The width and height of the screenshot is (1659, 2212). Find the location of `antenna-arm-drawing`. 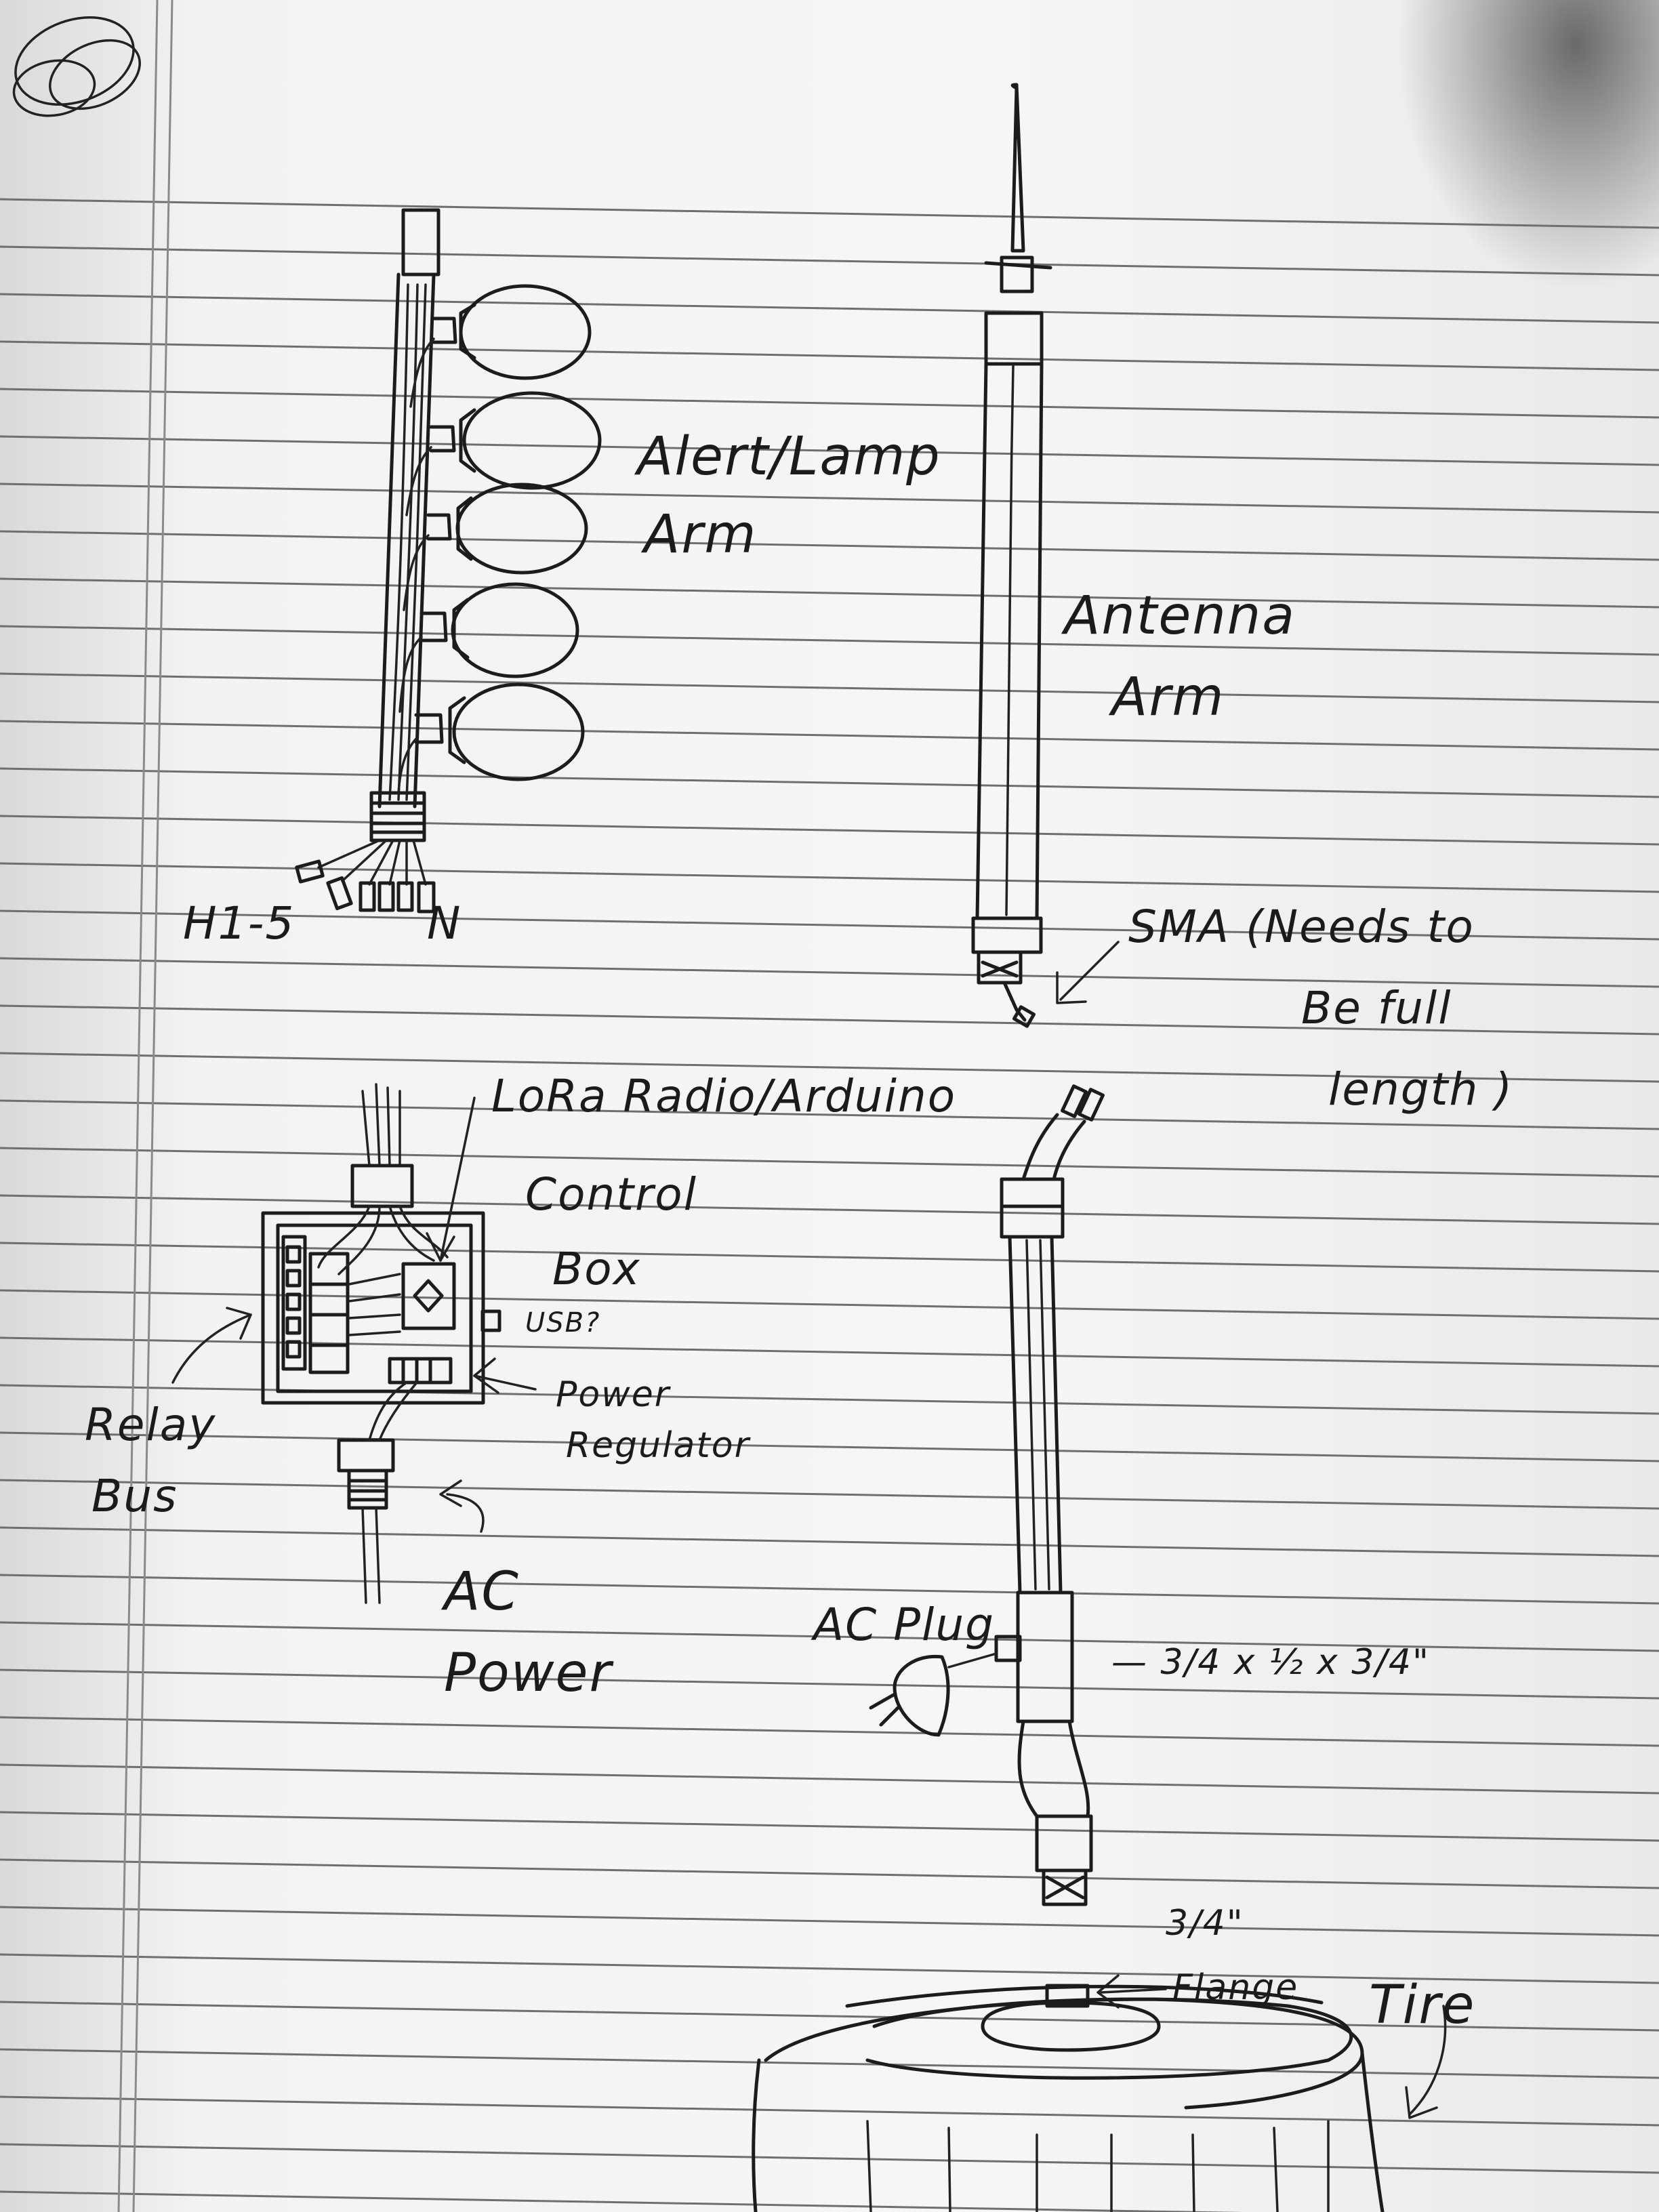

antenna-arm-drawing is located at coordinates (1045, 555).